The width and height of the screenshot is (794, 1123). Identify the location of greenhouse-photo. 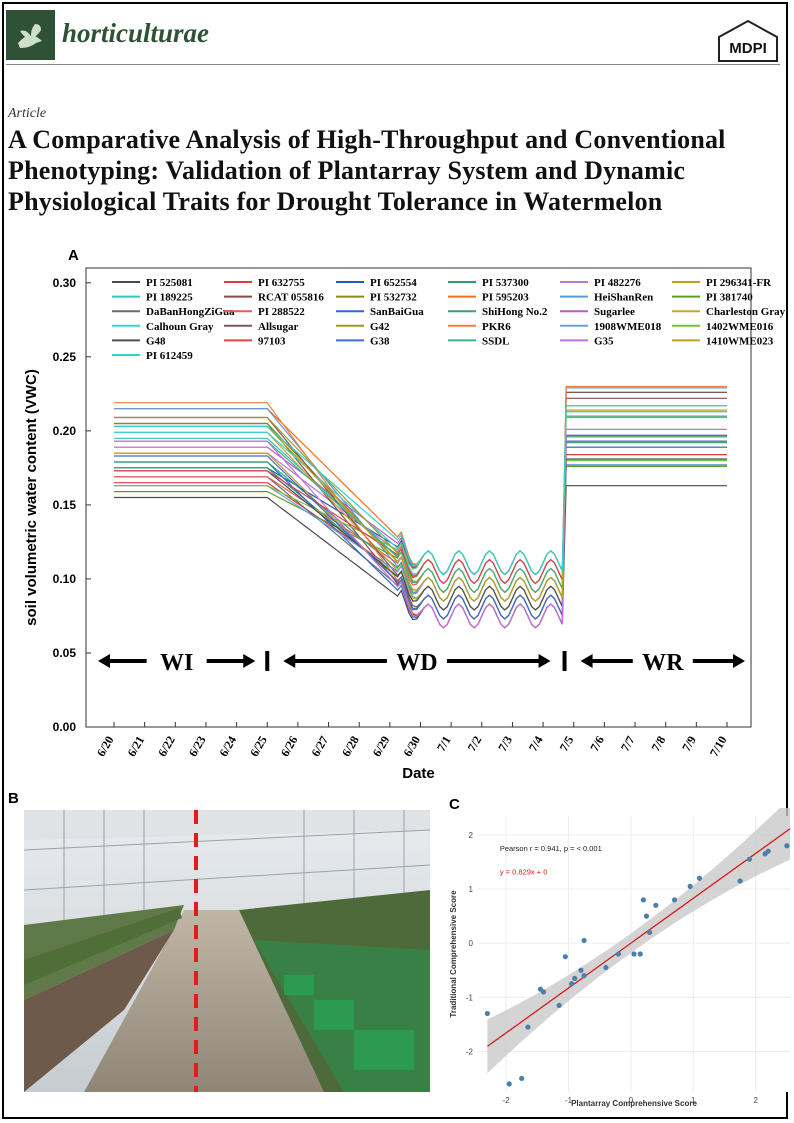
(227, 951).